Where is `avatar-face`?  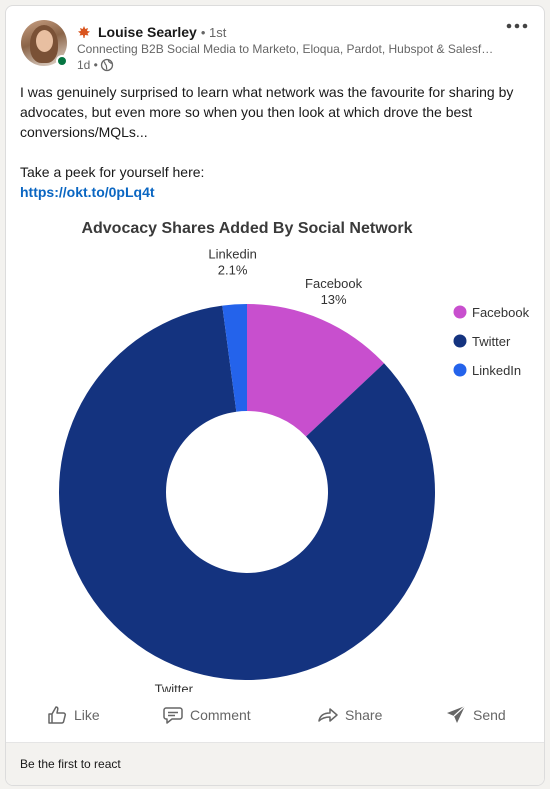 avatar-face is located at coordinates (44, 41).